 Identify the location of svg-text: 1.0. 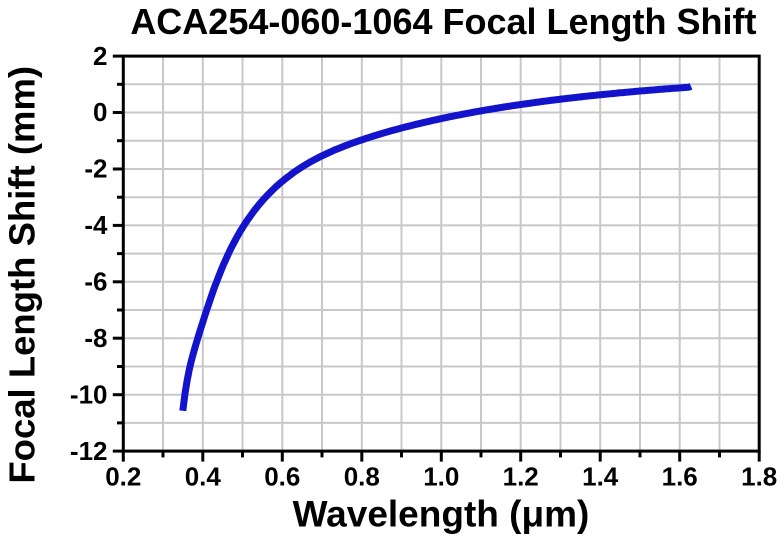
(441, 477).